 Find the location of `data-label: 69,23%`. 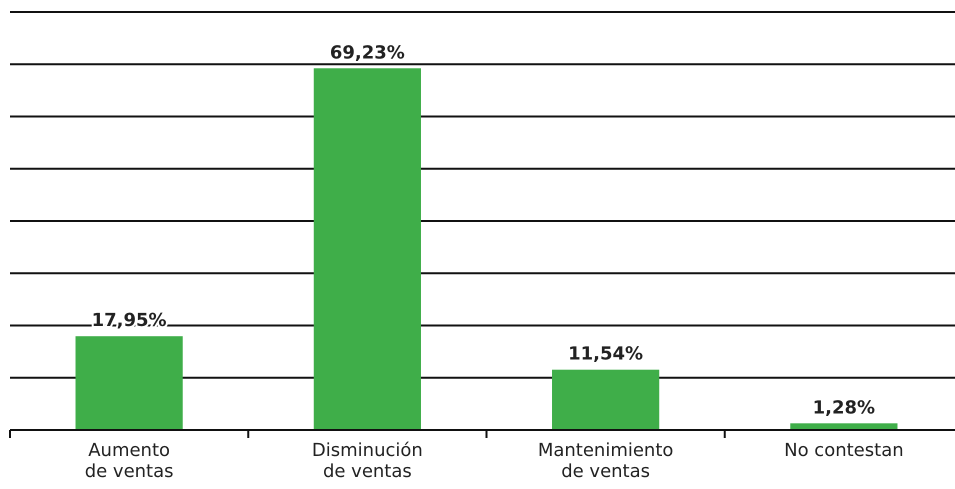

data-label: 69,23% is located at coordinates (367, 53).